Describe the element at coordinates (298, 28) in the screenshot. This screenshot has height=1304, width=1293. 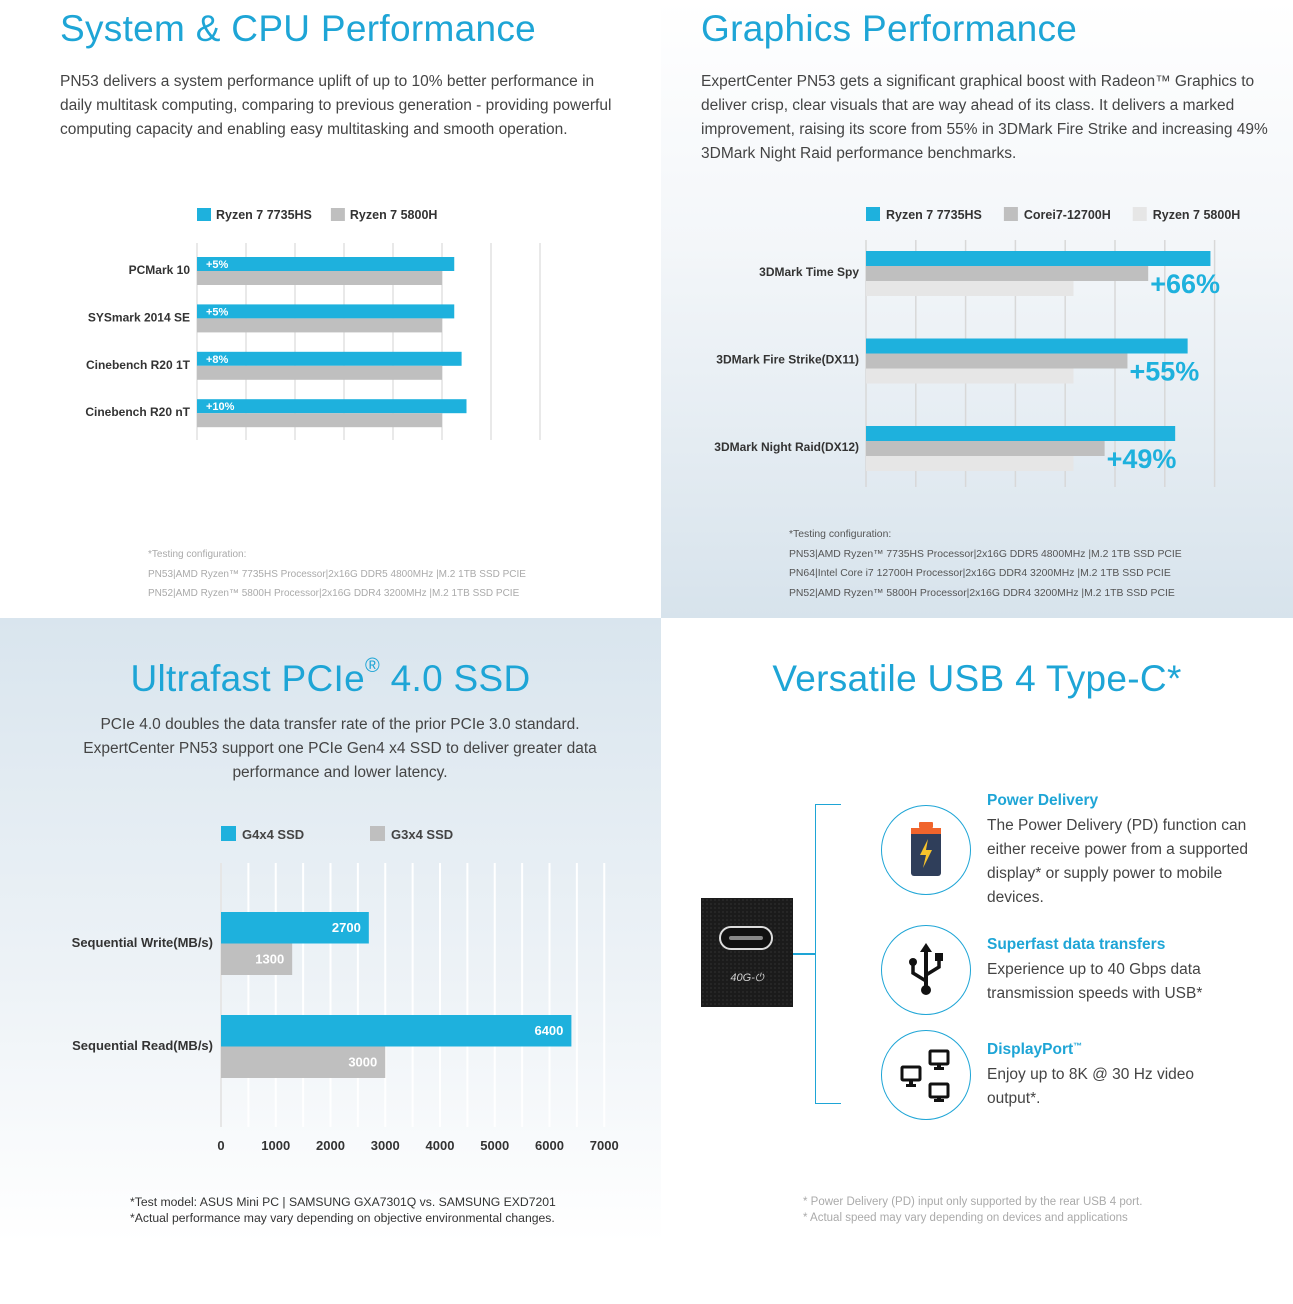
I see `system-title: System & CPU Performance` at that location.